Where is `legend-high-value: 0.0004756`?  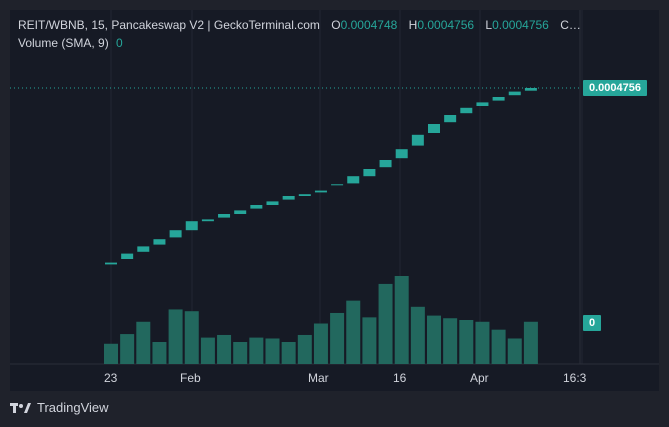
legend-high-value: 0.0004756 is located at coordinates (446, 25).